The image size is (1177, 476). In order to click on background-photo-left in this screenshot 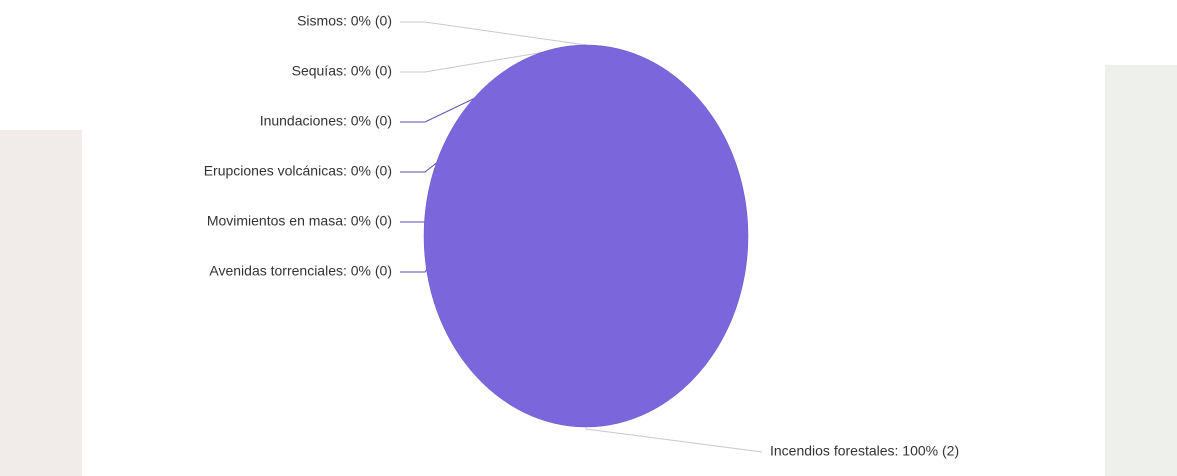, I will do `click(41, 303)`.